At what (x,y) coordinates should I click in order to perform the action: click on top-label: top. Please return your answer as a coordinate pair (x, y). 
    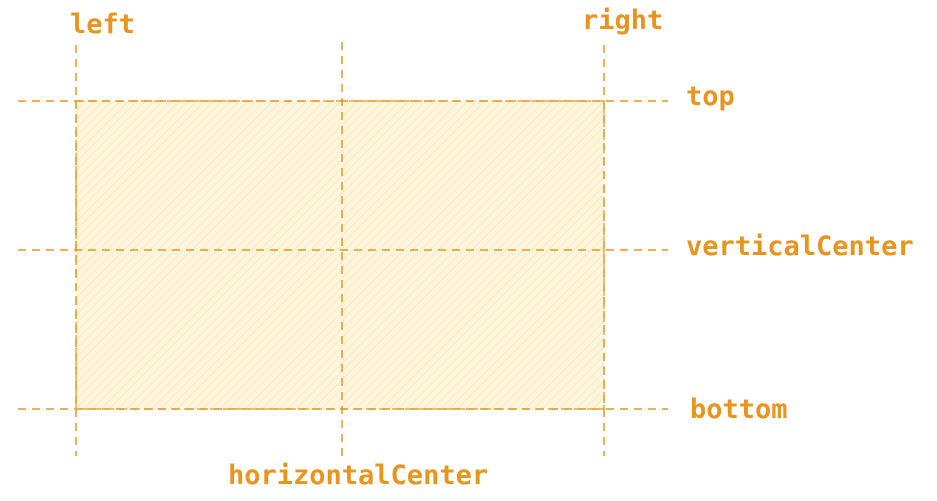
    Looking at the image, I should click on (710, 96).